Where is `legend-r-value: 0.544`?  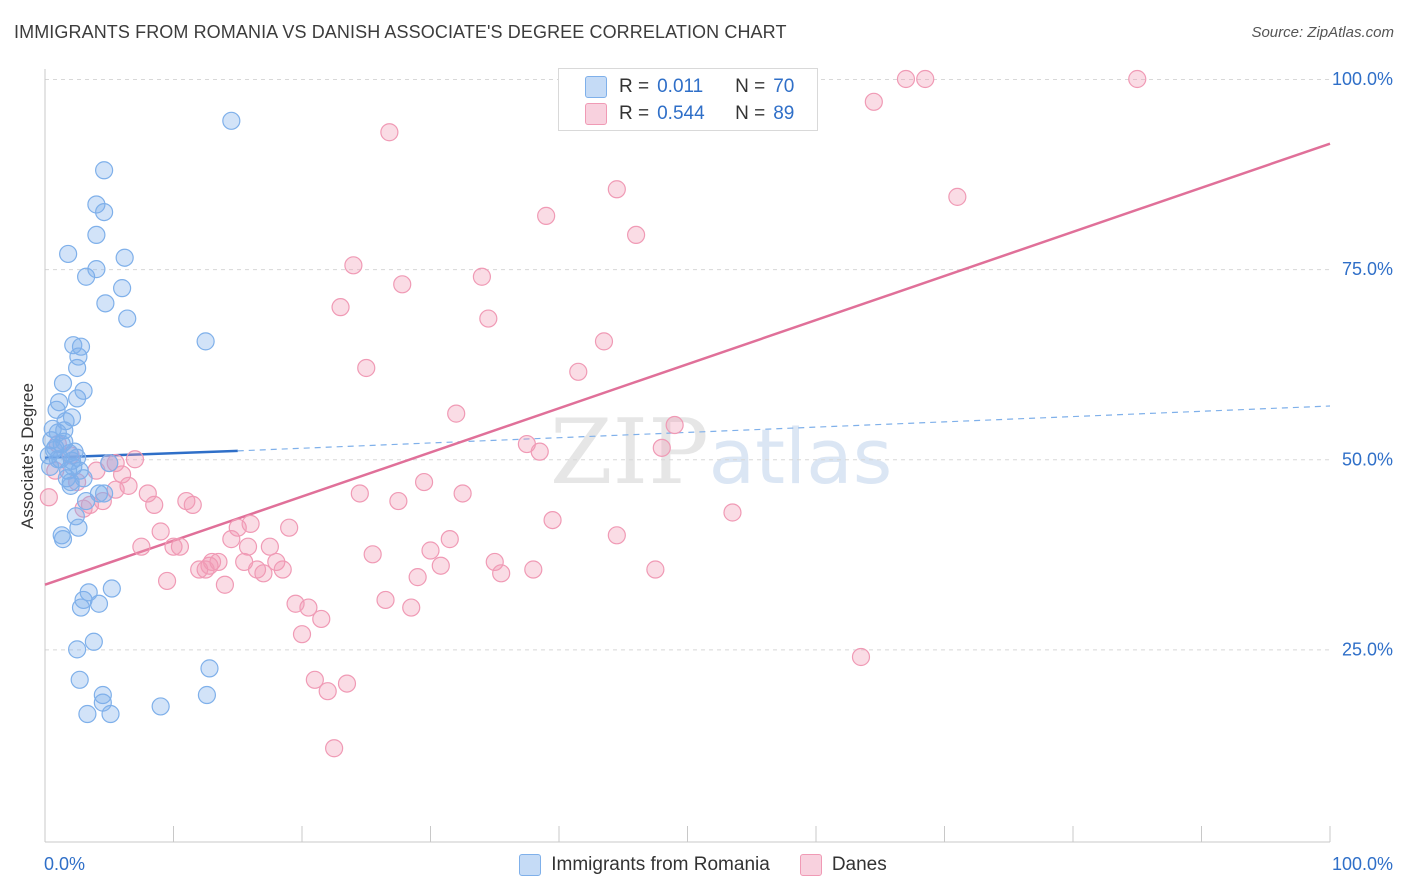 legend-r-value: 0.544 is located at coordinates (681, 113).